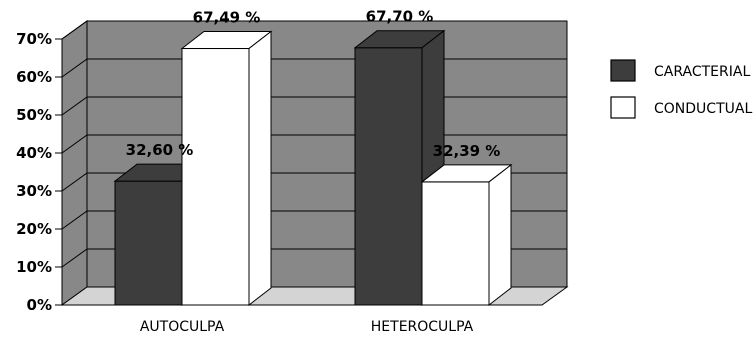 The height and width of the screenshot is (337, 755). What do you see at coordinates (34, 153) in the screenshot?
I see `y-tick-label: 40%` at bounding box center [34, 153].